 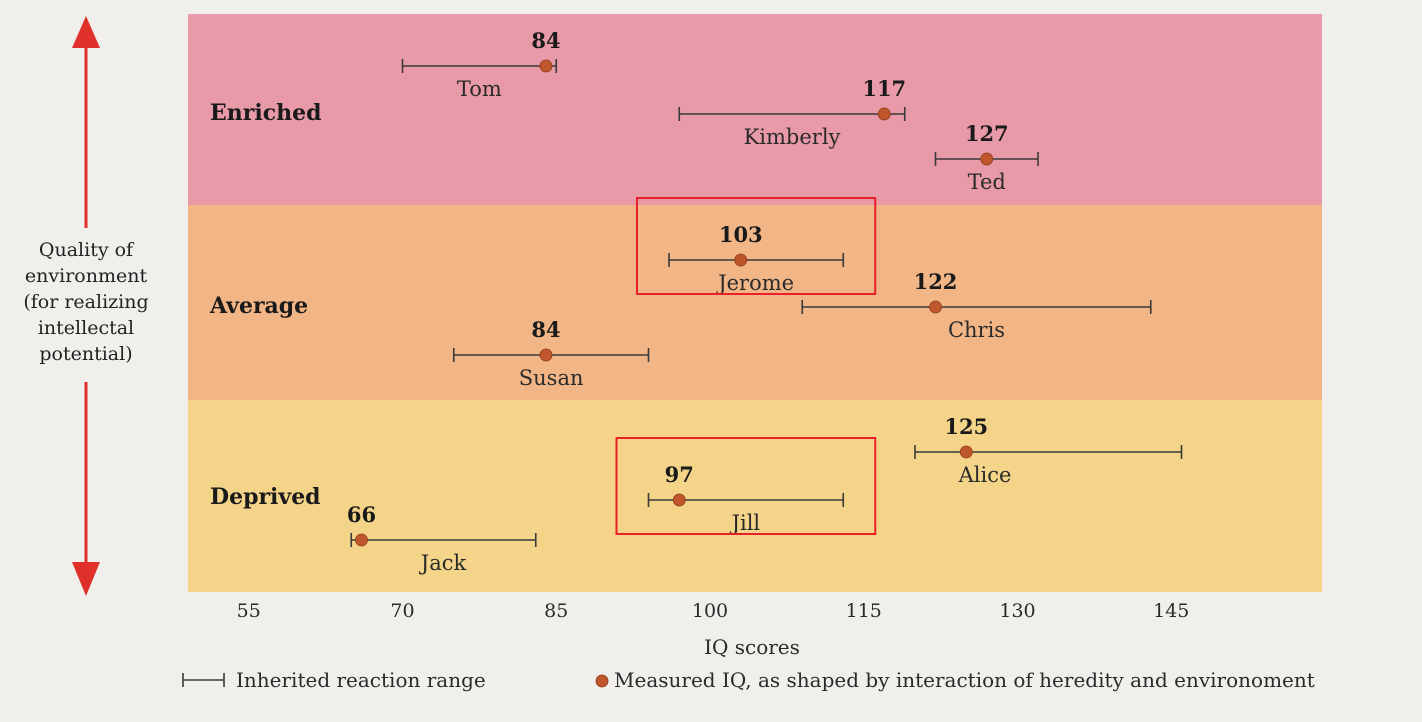 What do you see at coordinates (86, 32) in the screenshot?
I see `up-arrow-icon` at bounding box center [86, 32].